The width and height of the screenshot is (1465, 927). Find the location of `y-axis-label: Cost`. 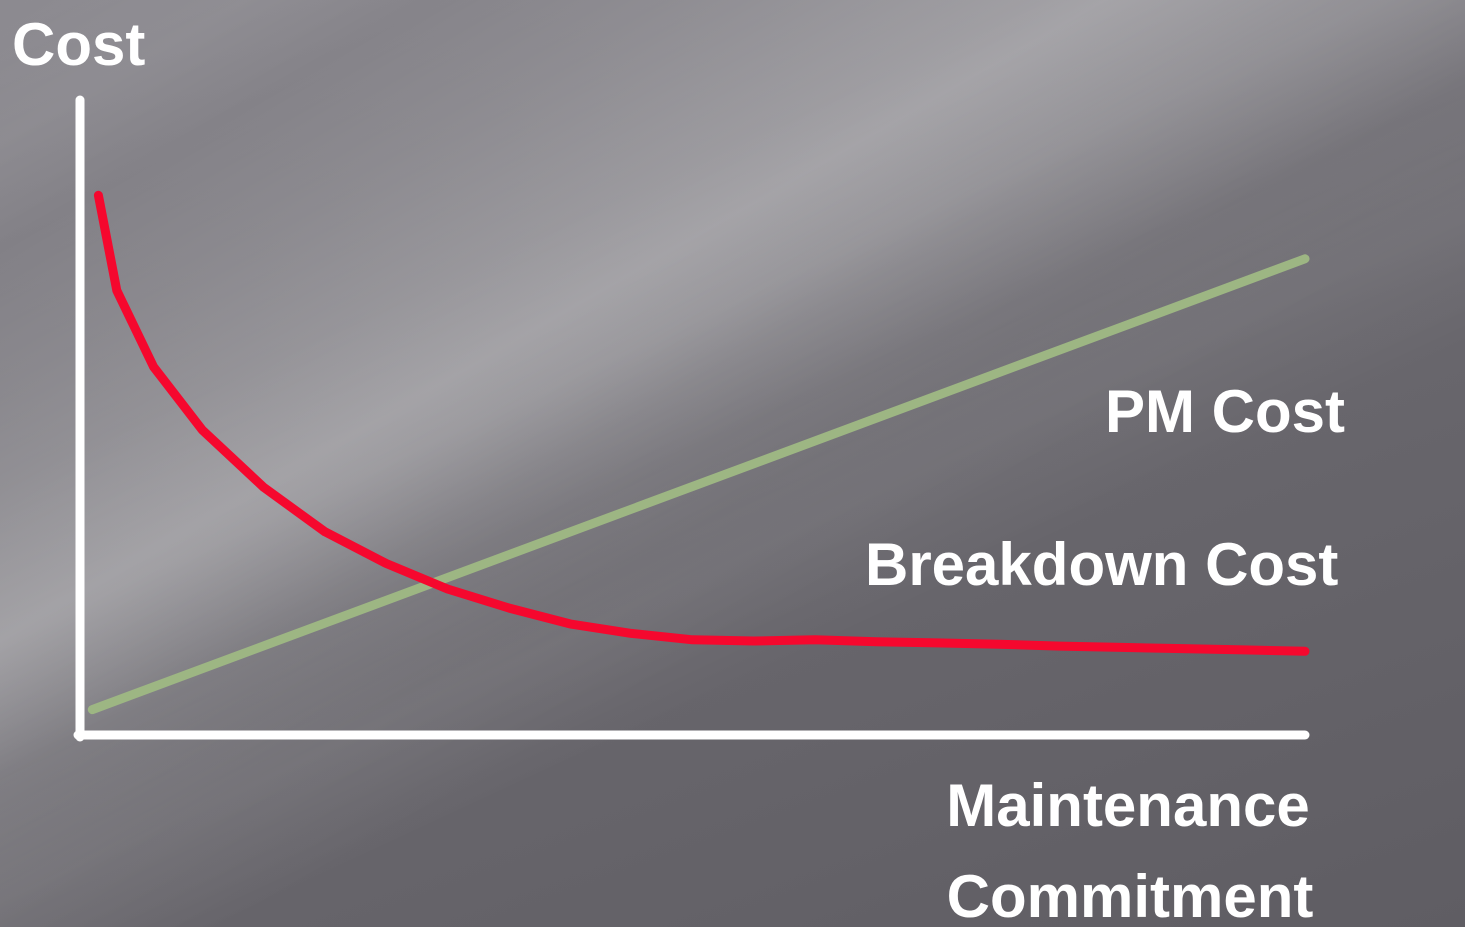

y-axis-label: Cost is located at coordinates (78, 44).